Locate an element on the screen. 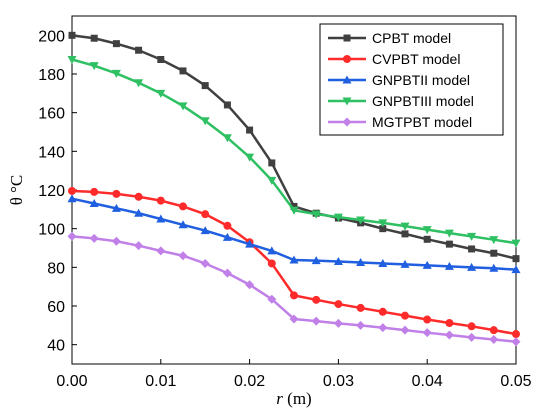  legend-label: CPBT model is located at coordinates (411, 38).